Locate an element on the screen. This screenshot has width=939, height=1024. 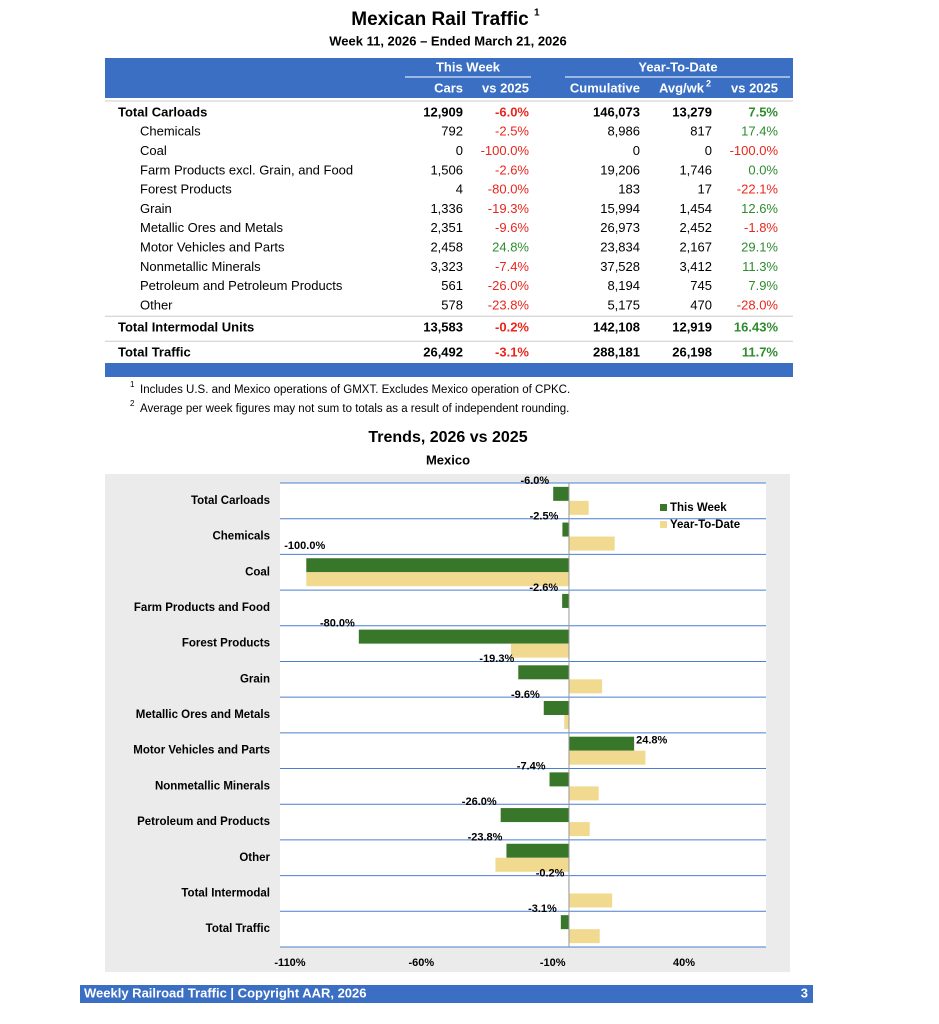
cell: 817 is located at coordinates (701, 131).